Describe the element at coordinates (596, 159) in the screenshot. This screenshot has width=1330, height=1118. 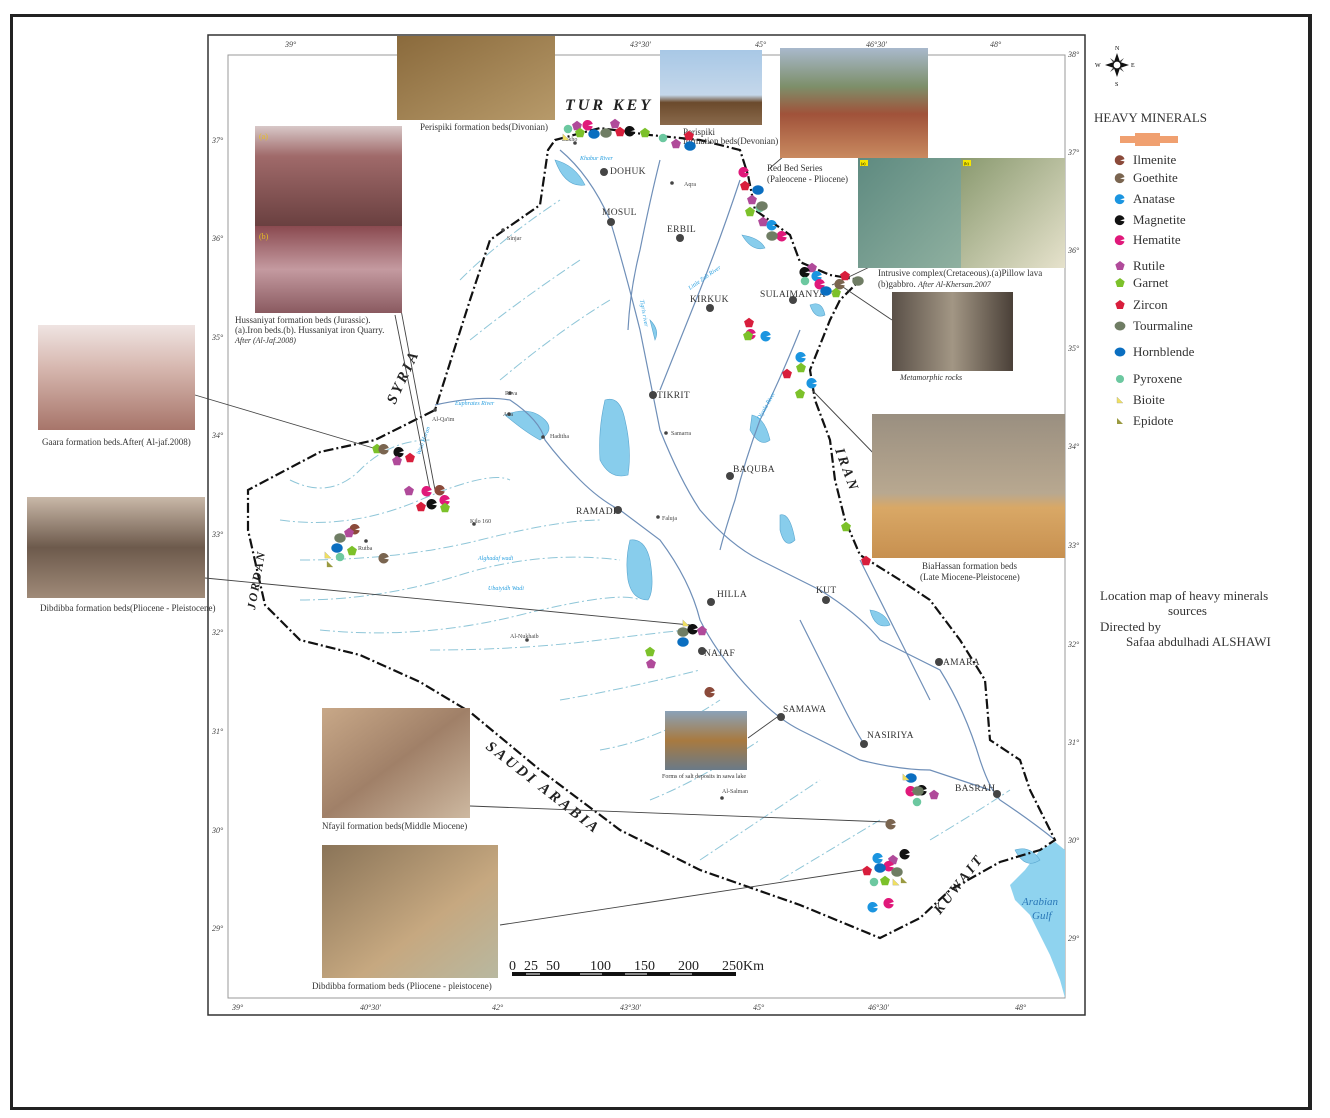
I see `river-label: Khabur River` at that location.